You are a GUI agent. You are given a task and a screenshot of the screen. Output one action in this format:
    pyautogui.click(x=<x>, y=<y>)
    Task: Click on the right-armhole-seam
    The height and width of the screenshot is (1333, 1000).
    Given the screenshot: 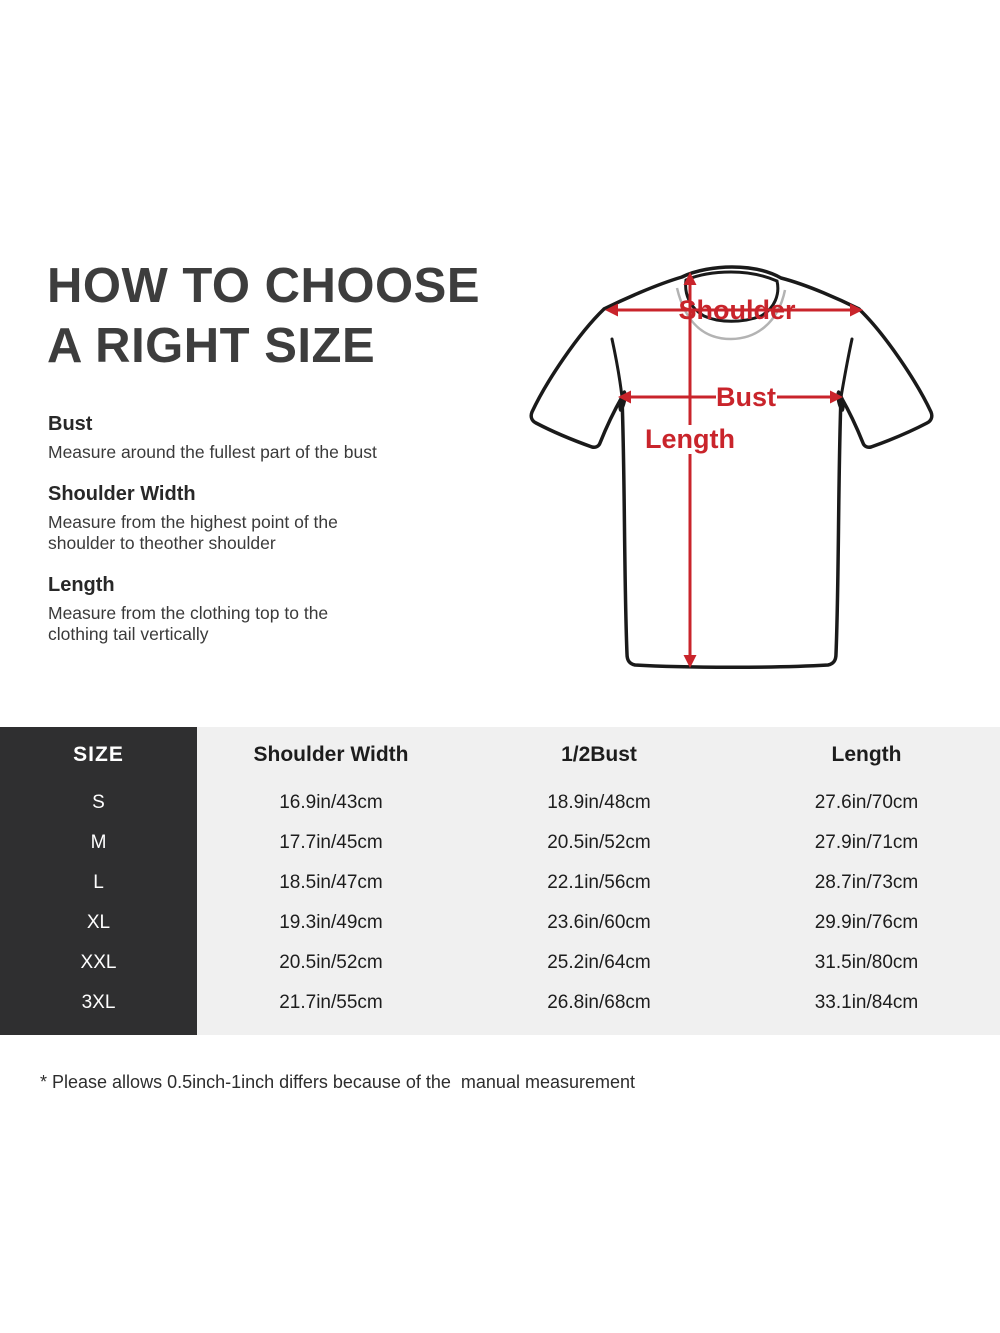 What is the action you would take?
    pyautogui.click(x=846, y=368)
    